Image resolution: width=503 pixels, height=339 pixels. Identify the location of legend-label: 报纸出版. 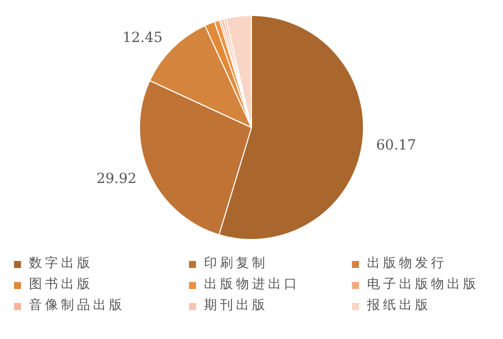
(399, 306).